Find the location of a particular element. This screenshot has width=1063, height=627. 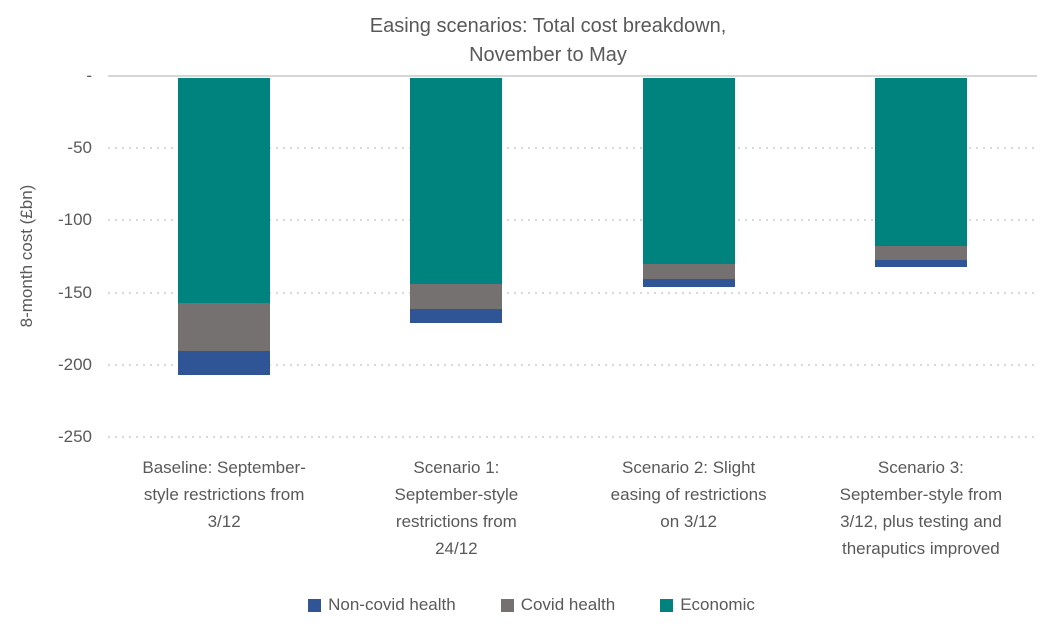

y-tick-label: -100 is located at coordinates (74, 220).